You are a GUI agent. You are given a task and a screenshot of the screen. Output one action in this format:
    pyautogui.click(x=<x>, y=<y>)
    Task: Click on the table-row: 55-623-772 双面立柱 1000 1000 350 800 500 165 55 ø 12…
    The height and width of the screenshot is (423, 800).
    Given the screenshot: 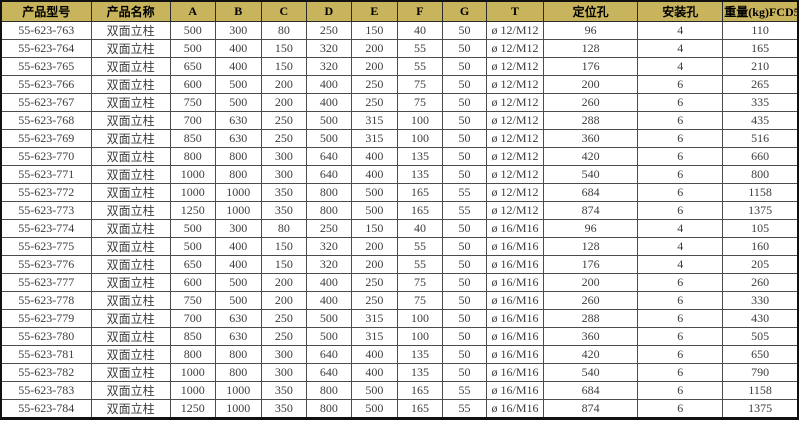 What is the action you would take?
    pyautogui.click(x=399, y=192)
    